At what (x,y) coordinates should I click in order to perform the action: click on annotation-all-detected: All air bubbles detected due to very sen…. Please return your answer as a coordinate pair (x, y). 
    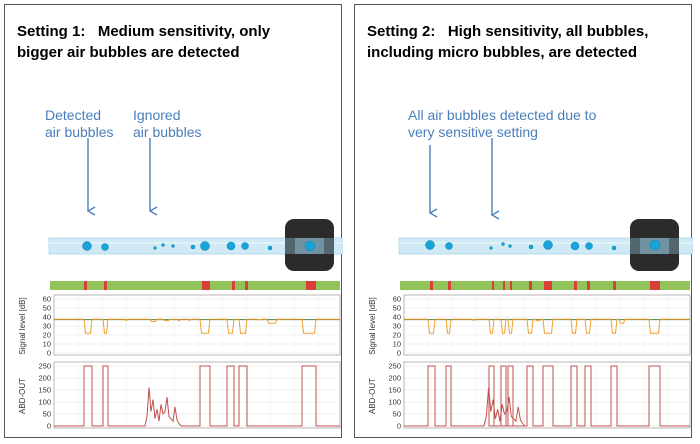
    Looking at the image, I should click on (502, 123).